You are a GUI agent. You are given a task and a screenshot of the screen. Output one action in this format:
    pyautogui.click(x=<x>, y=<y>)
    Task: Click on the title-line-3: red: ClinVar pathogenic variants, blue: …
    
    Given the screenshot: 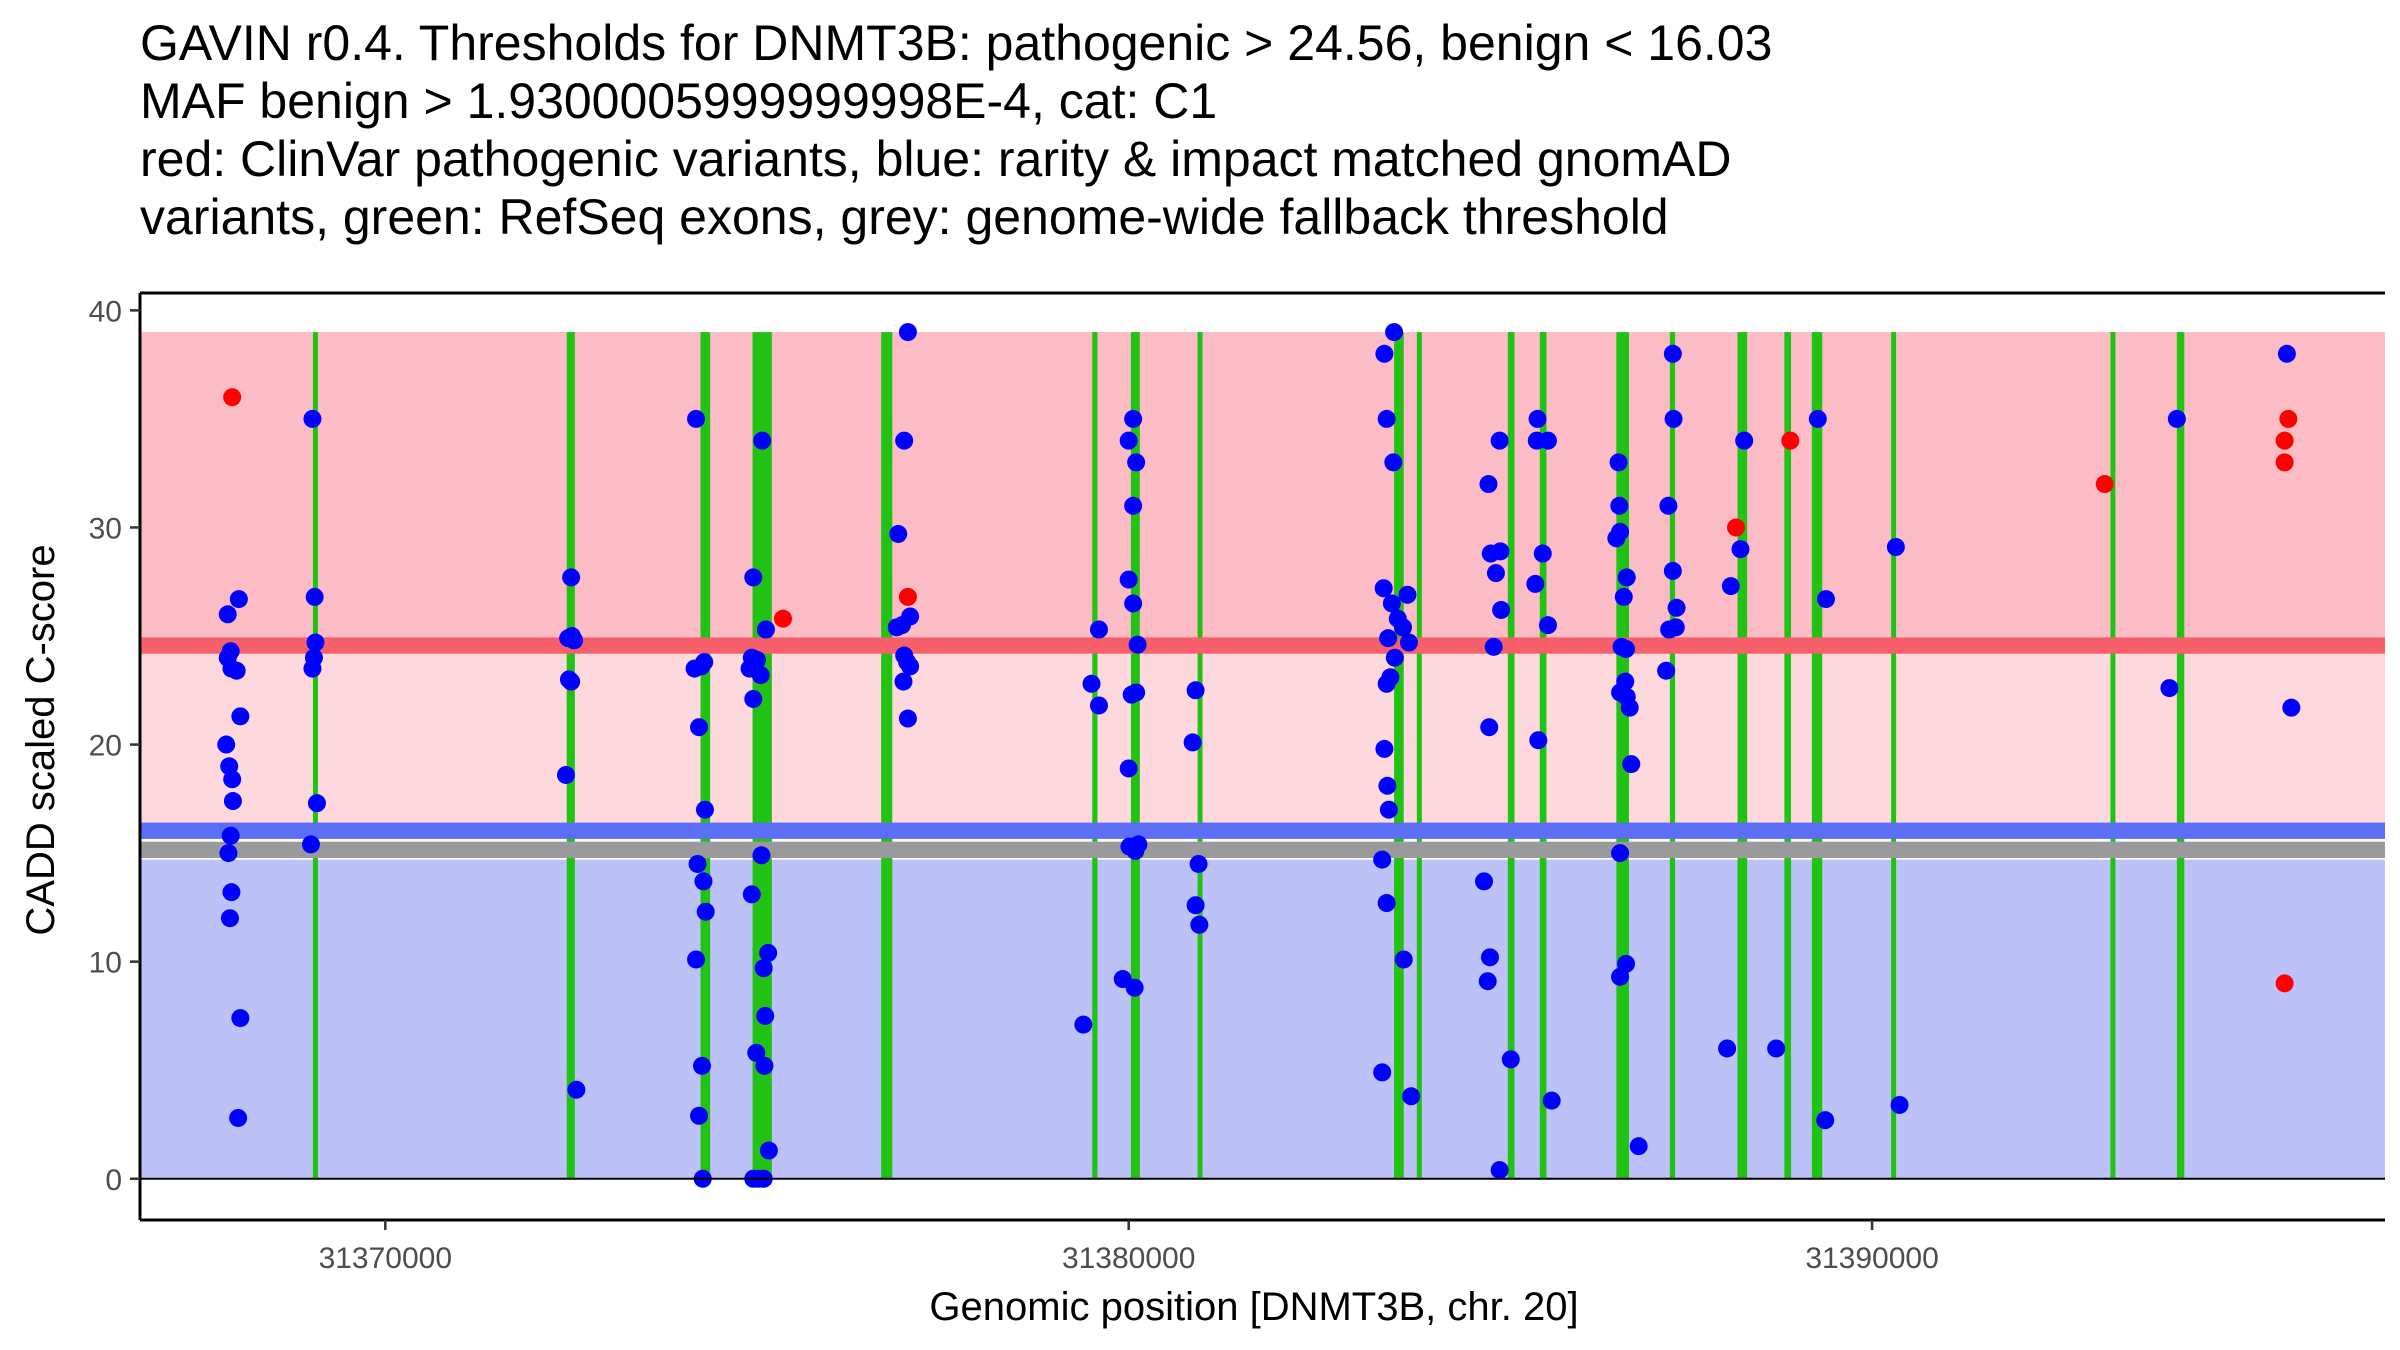 What is the action you would take?
    pyautogui.click(x=936, y=159)
    